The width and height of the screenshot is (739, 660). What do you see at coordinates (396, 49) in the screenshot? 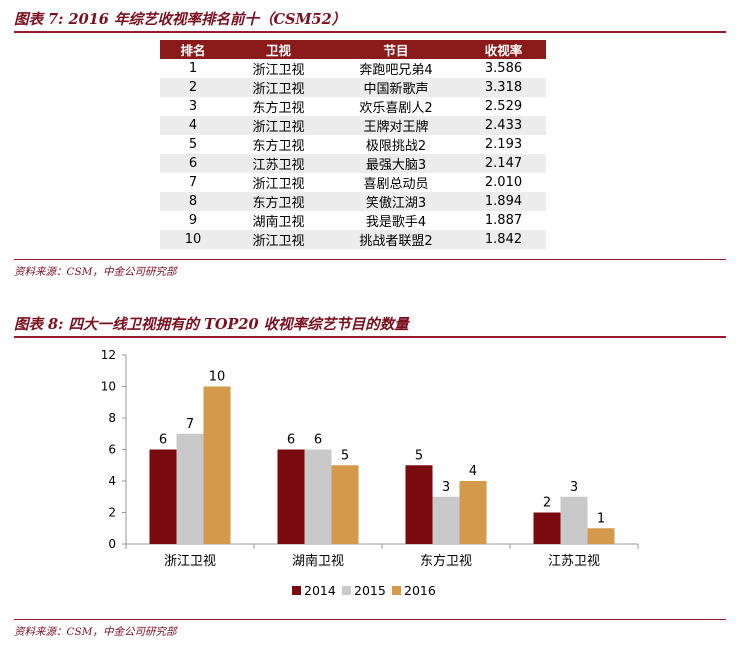
I see `header-show: 节目` at bounding box center [396, 49].